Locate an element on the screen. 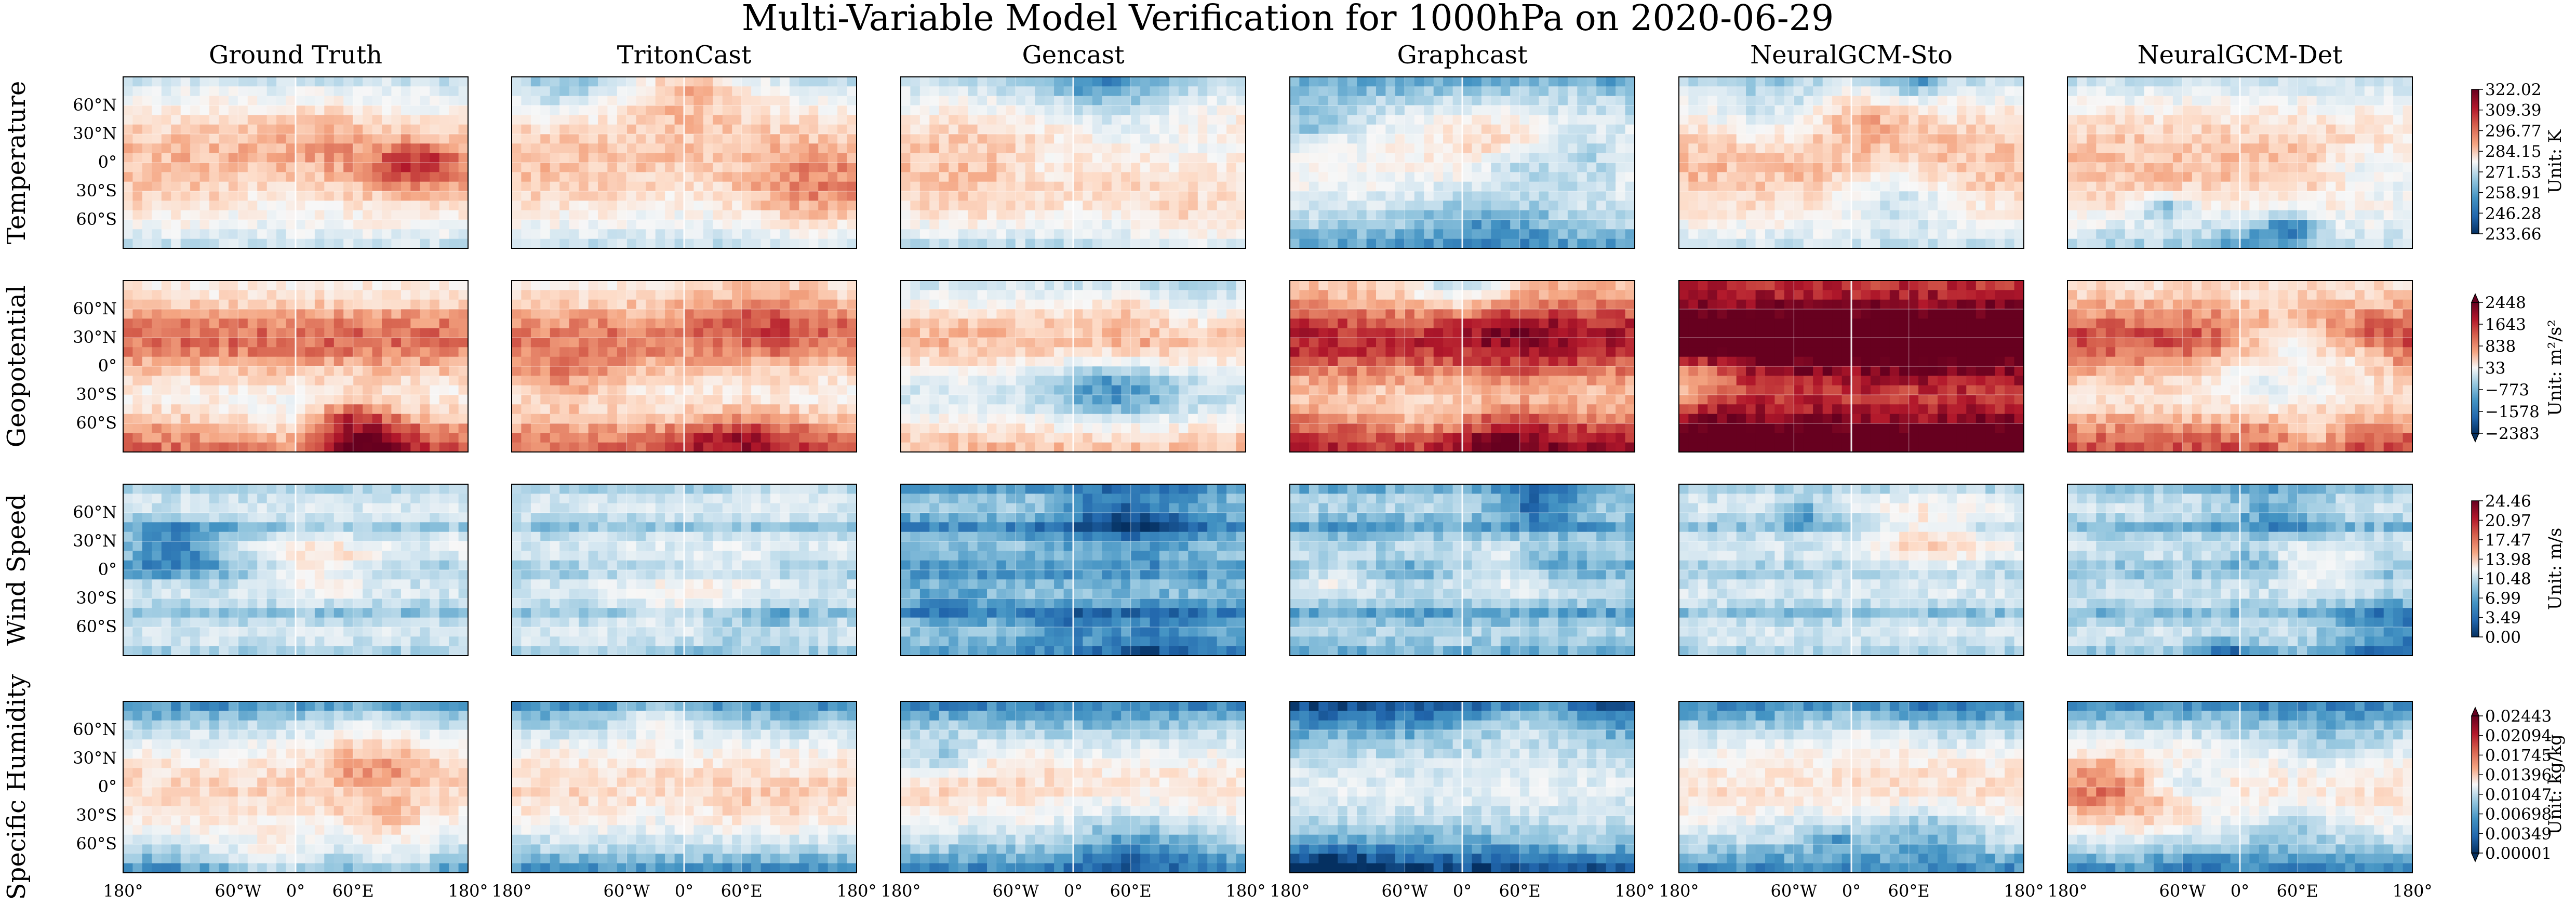  y-tick-label: 60°N is located at coordinates (95, 308).